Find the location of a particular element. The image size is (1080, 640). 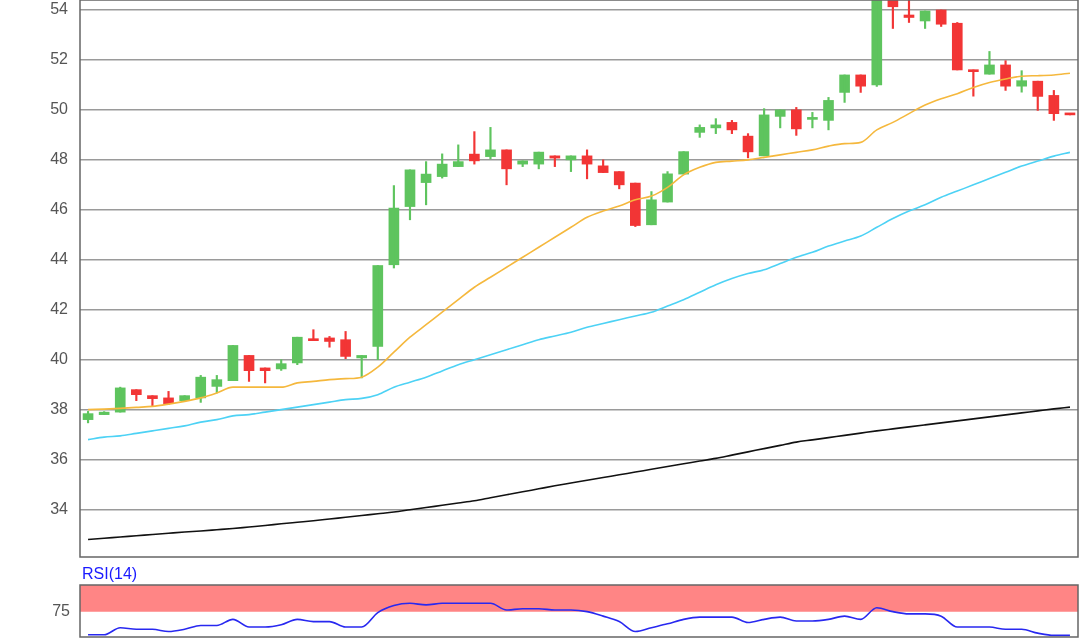

y-tick-label: 34 is located at coordinates (59, 508).